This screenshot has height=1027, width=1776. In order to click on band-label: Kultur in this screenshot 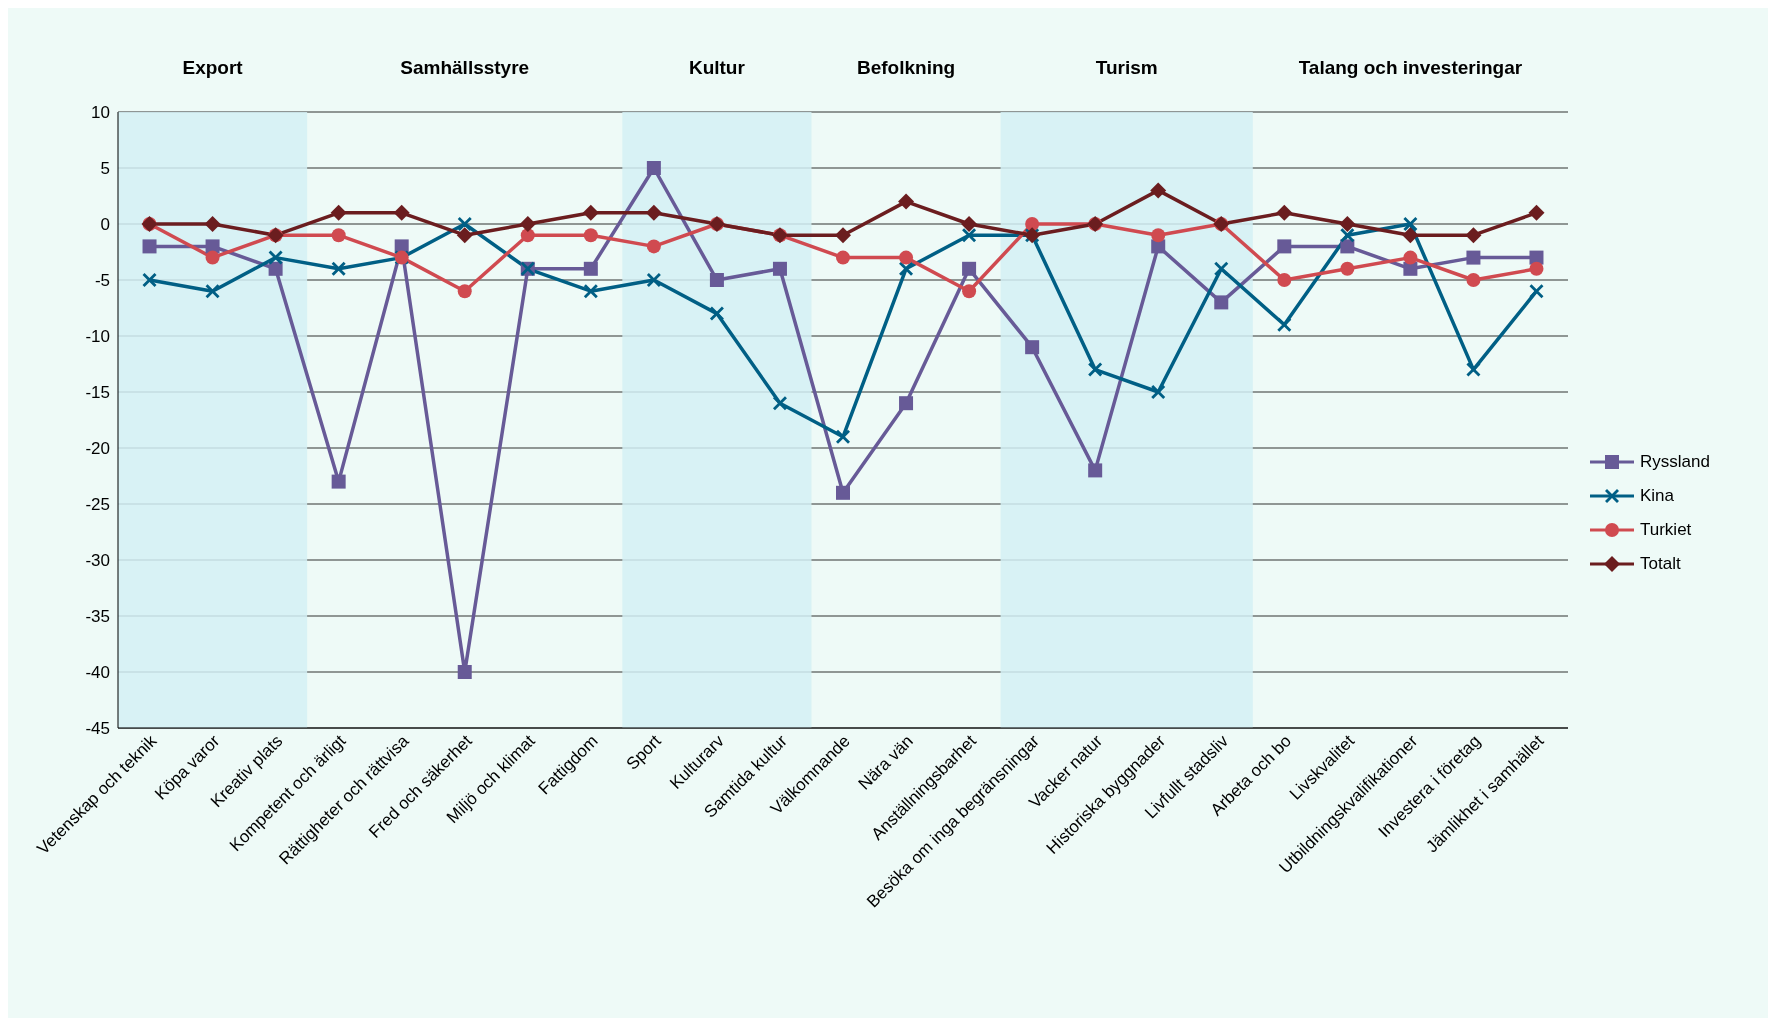, I will do `click(717, 67)`.